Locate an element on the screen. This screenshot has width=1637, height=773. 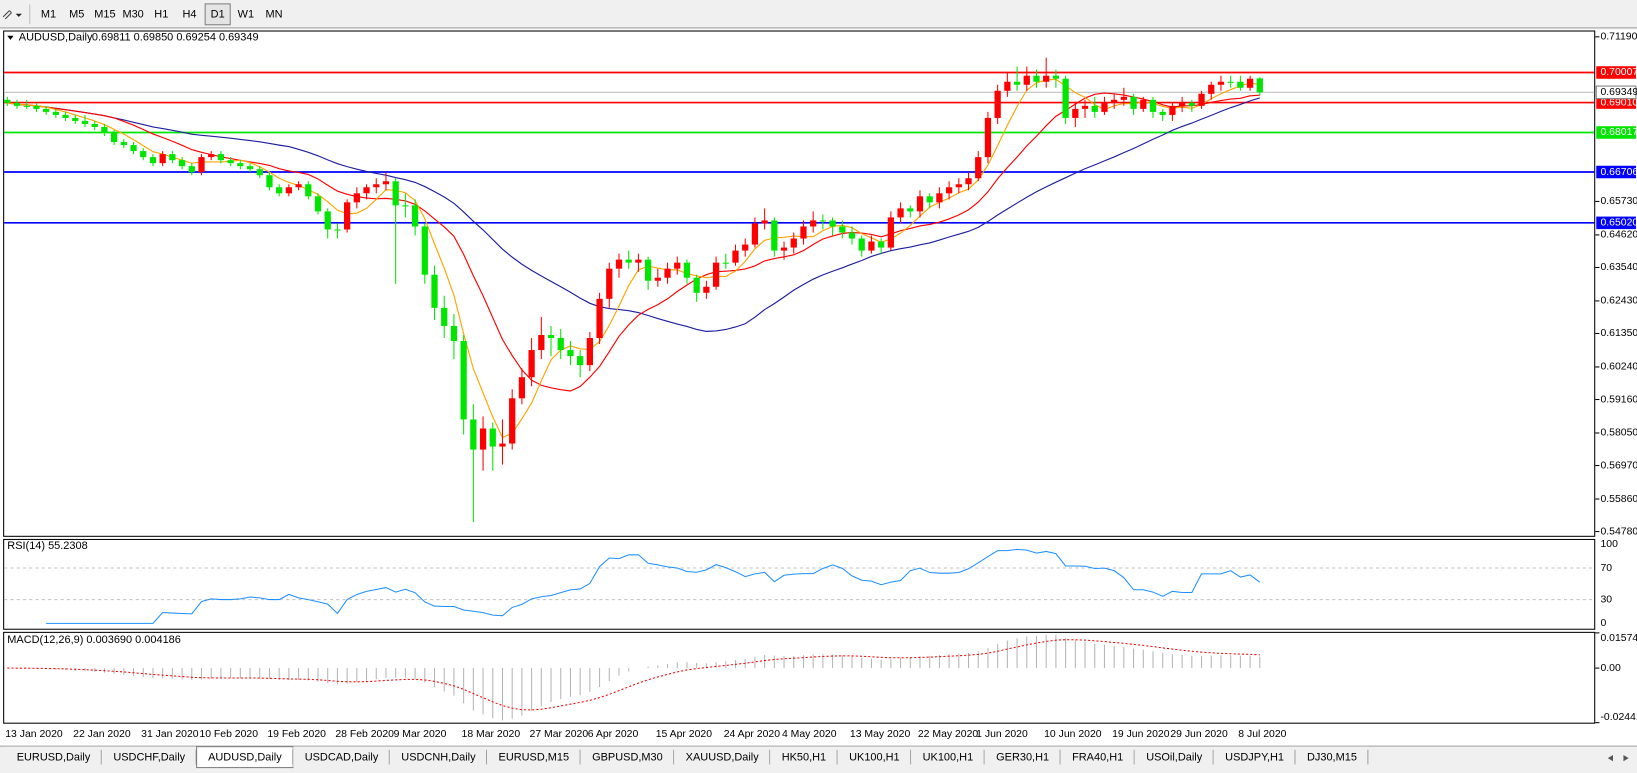
tab-label: USDJPY,H1 is located at coordinates (1254, 758).